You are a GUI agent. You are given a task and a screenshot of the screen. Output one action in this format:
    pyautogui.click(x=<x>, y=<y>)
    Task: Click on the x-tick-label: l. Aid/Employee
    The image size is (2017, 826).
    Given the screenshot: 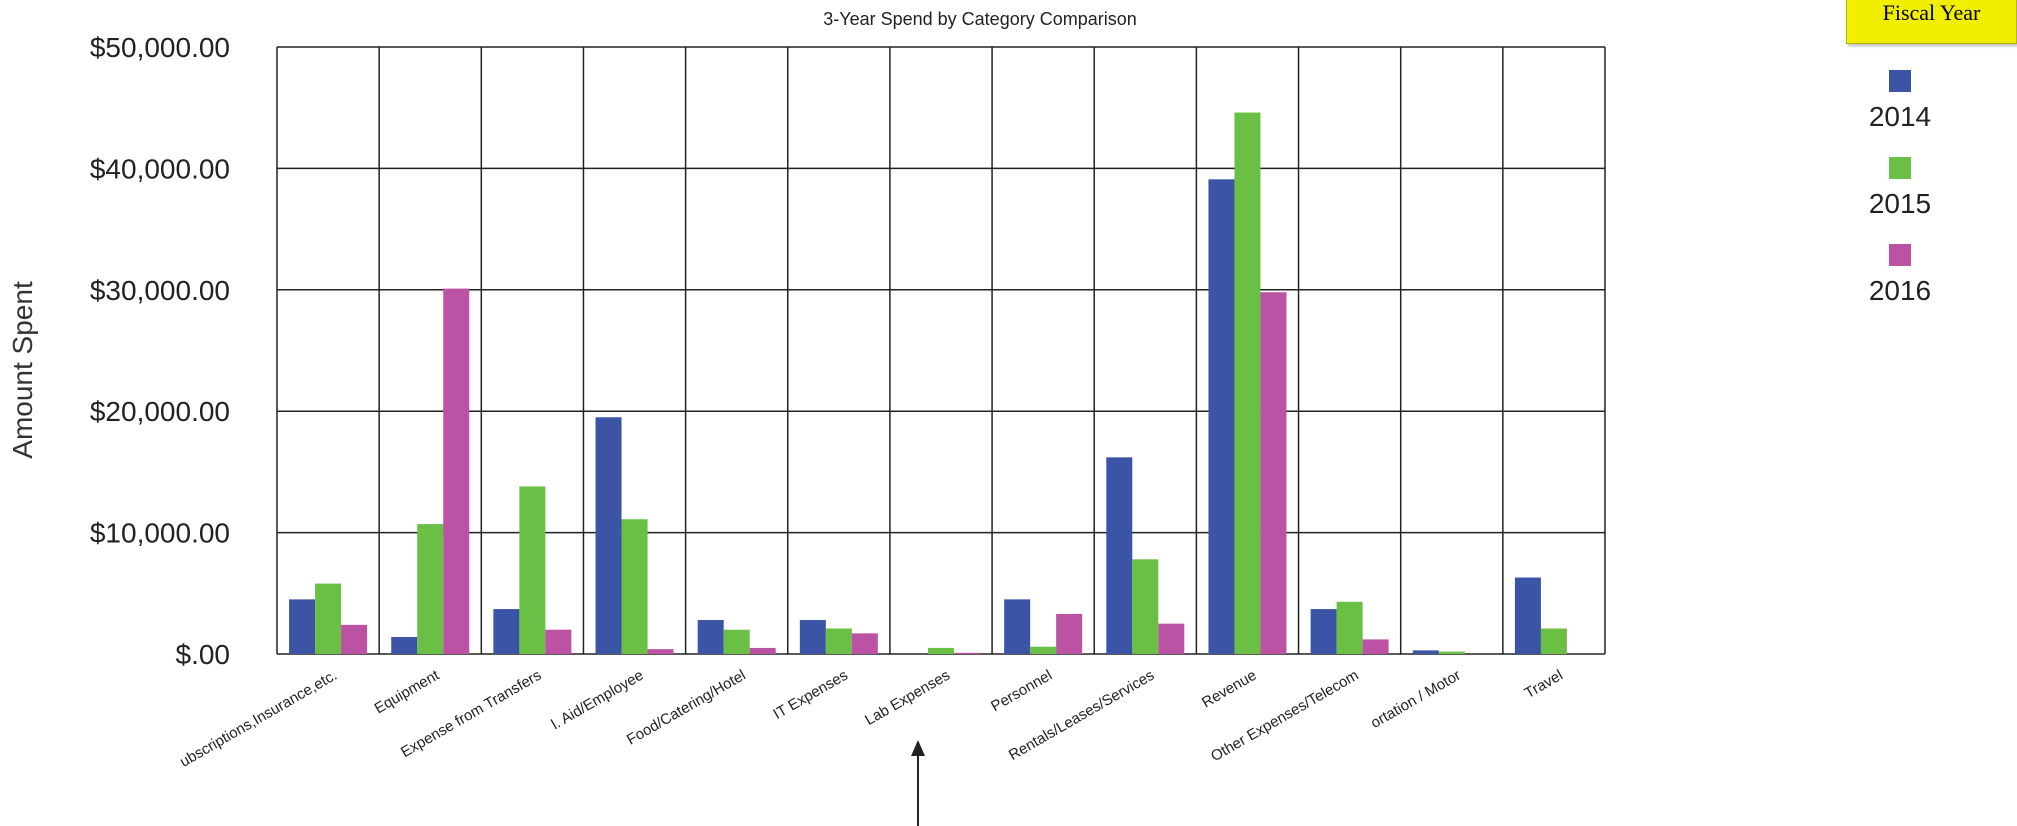 What is the action you would take?
    pyautogui.click(x=597, y=700)
    